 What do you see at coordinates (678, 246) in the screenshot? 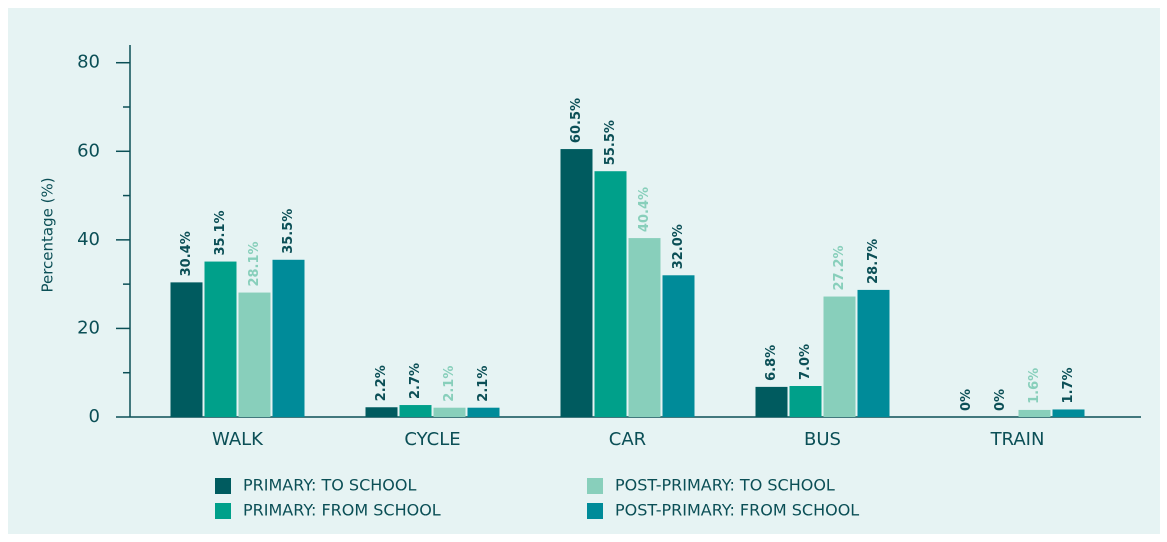
I see `value-label: 32.0%` at bounding box center [678, 246].